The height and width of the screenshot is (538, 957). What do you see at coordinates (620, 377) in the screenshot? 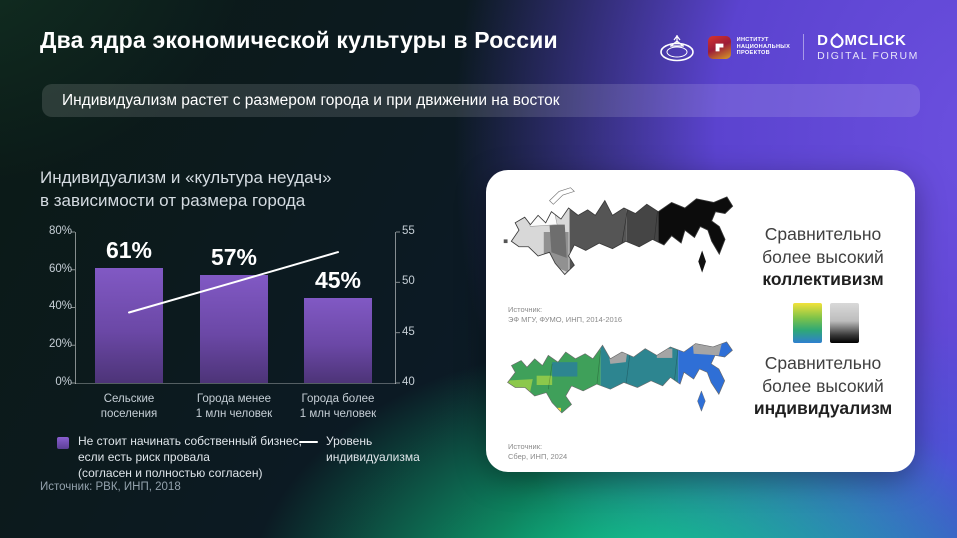
I see `individualism-map` at bounding box center [620, 377].